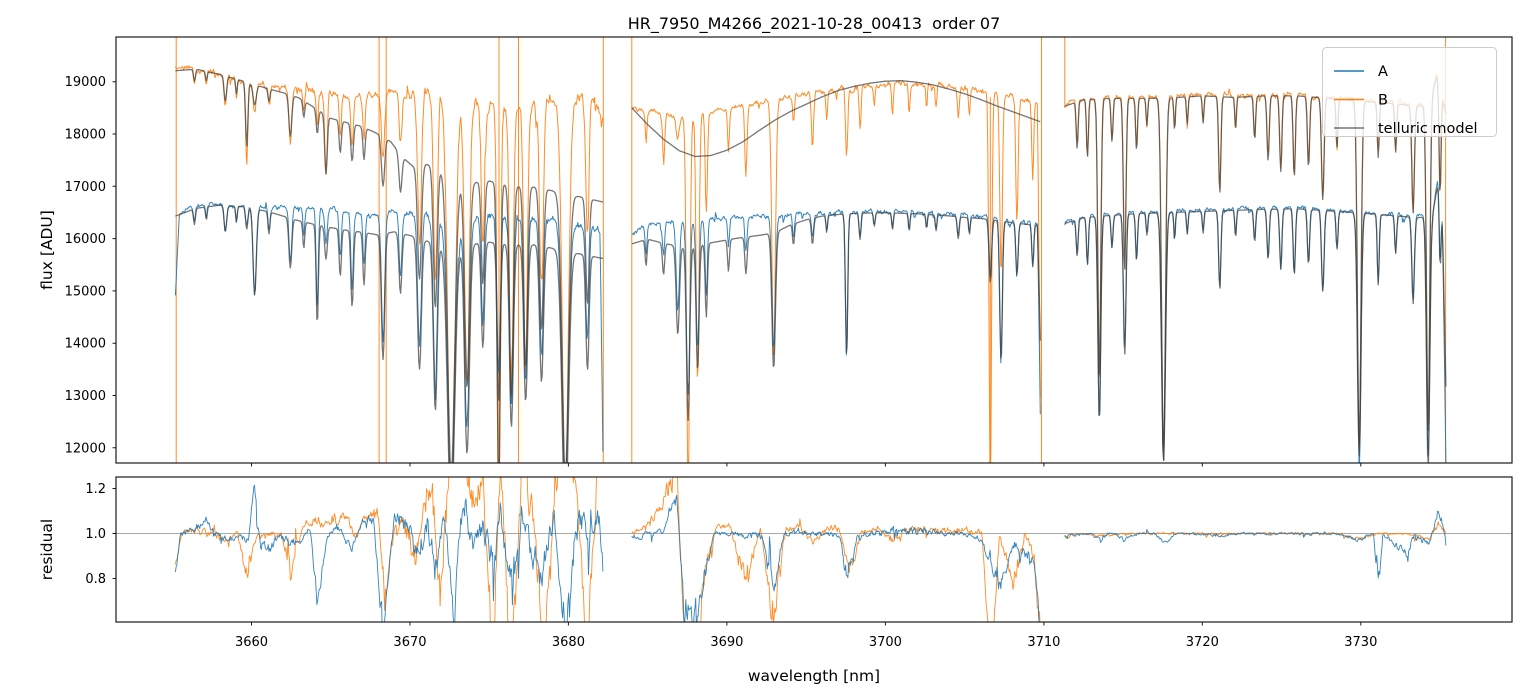 The width and height of the screenshot is (1520, 700). What do you see at coordinates (85, 187) in the screenshot?
I see `y-tick-label: 17000` at bounding box center [85, 187].